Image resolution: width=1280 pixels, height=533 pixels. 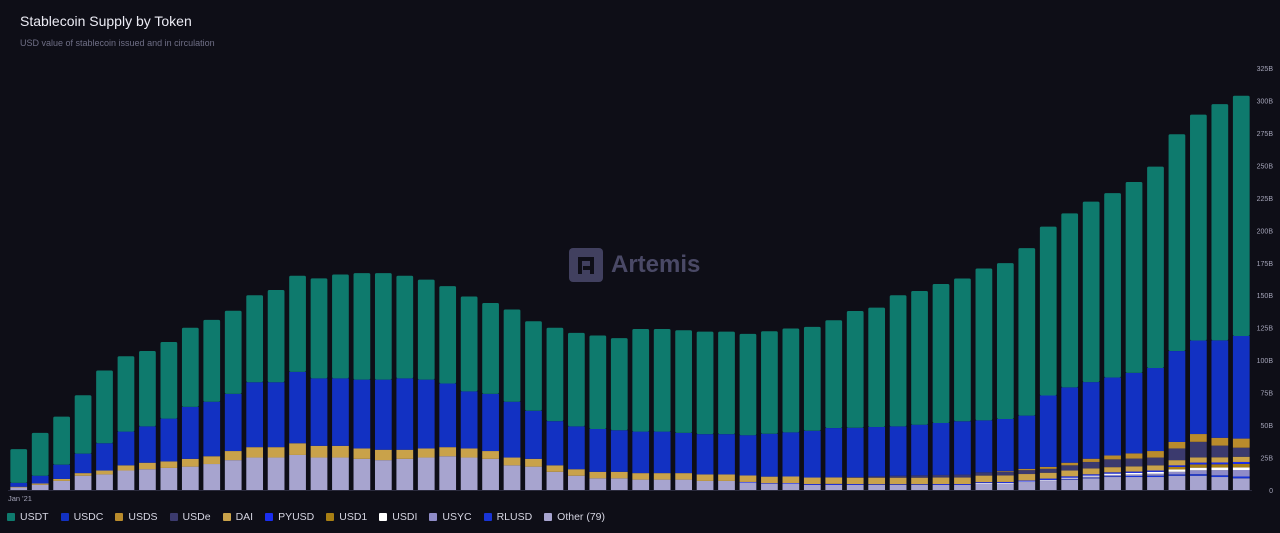 I want to click on legend-item: USYC, so click(x=450, y=517).